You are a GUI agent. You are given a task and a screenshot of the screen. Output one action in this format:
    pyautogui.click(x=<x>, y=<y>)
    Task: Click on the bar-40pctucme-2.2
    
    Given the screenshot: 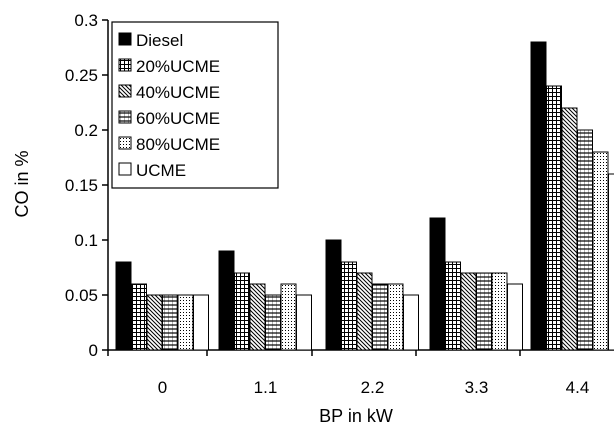 What is the action you would take?
    pyautogui.click(x=364, y=311)
    